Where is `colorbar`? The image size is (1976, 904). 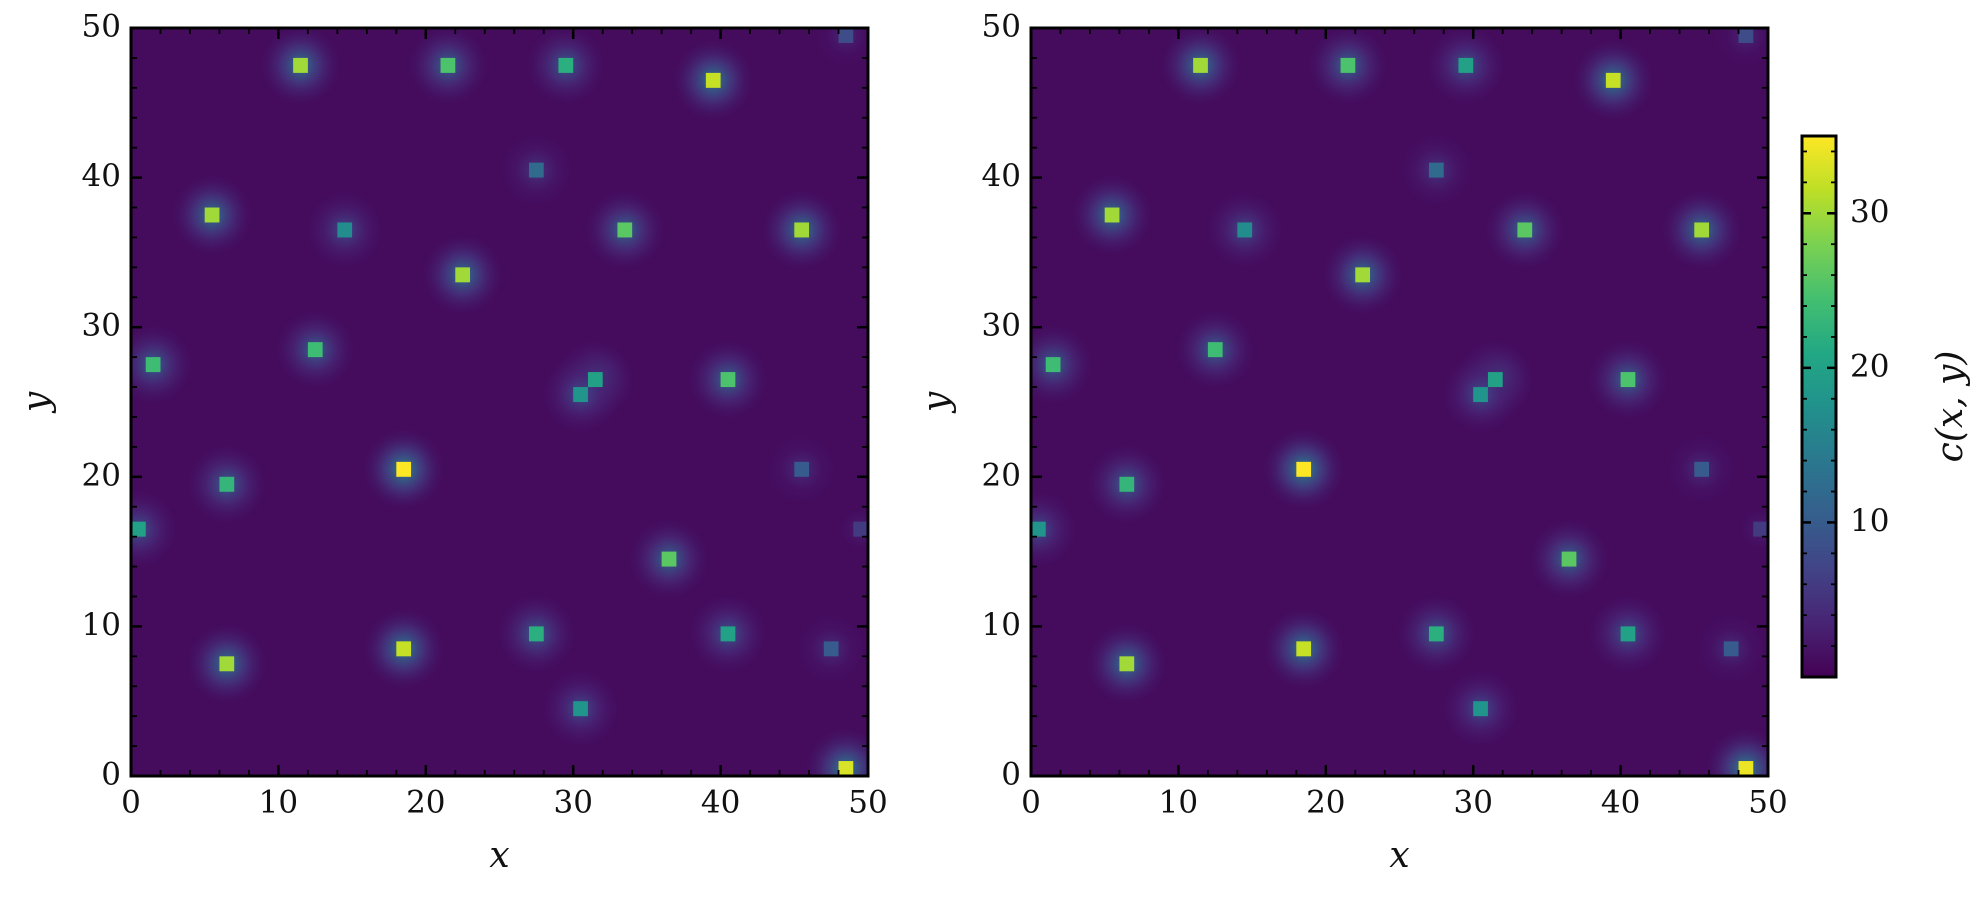 colorbar is located at coordinates (1819, 406).